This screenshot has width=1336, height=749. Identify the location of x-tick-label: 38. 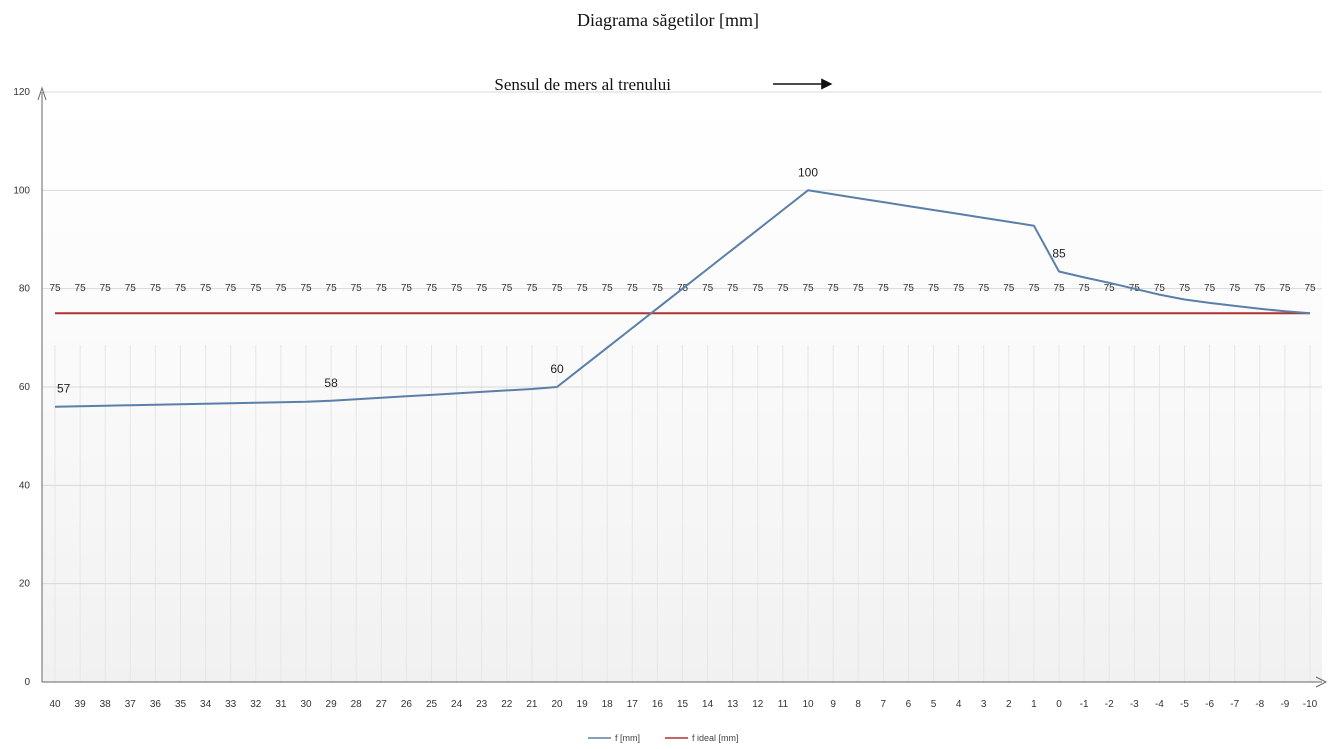
(106, 704).